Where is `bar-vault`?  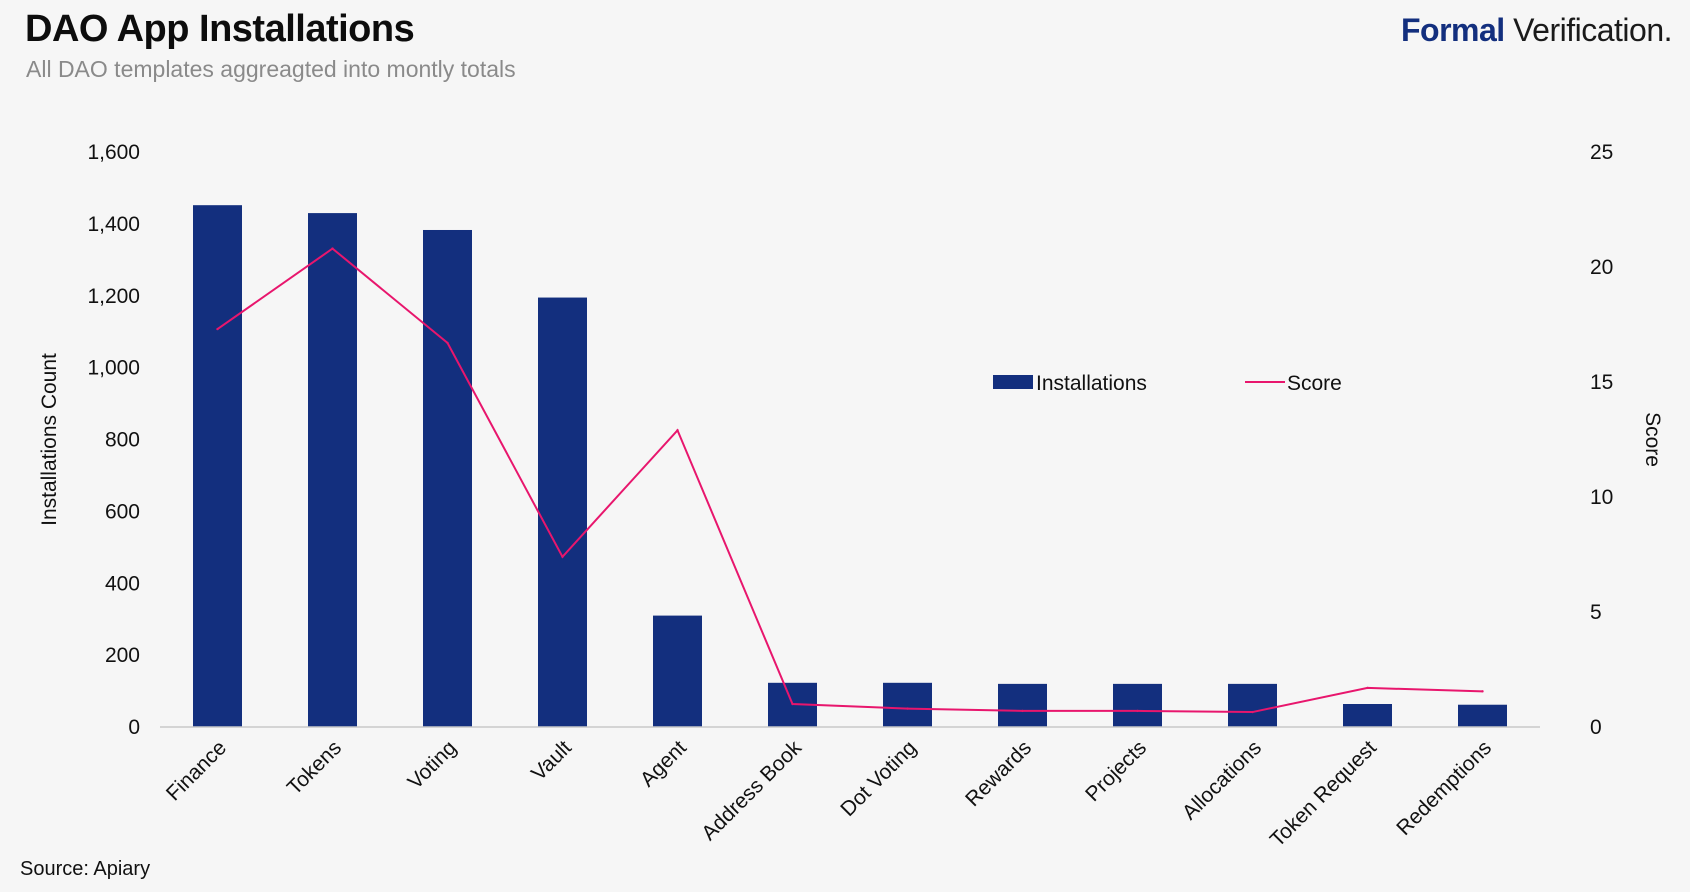 bar-vault is located at coordinates (562, 512).